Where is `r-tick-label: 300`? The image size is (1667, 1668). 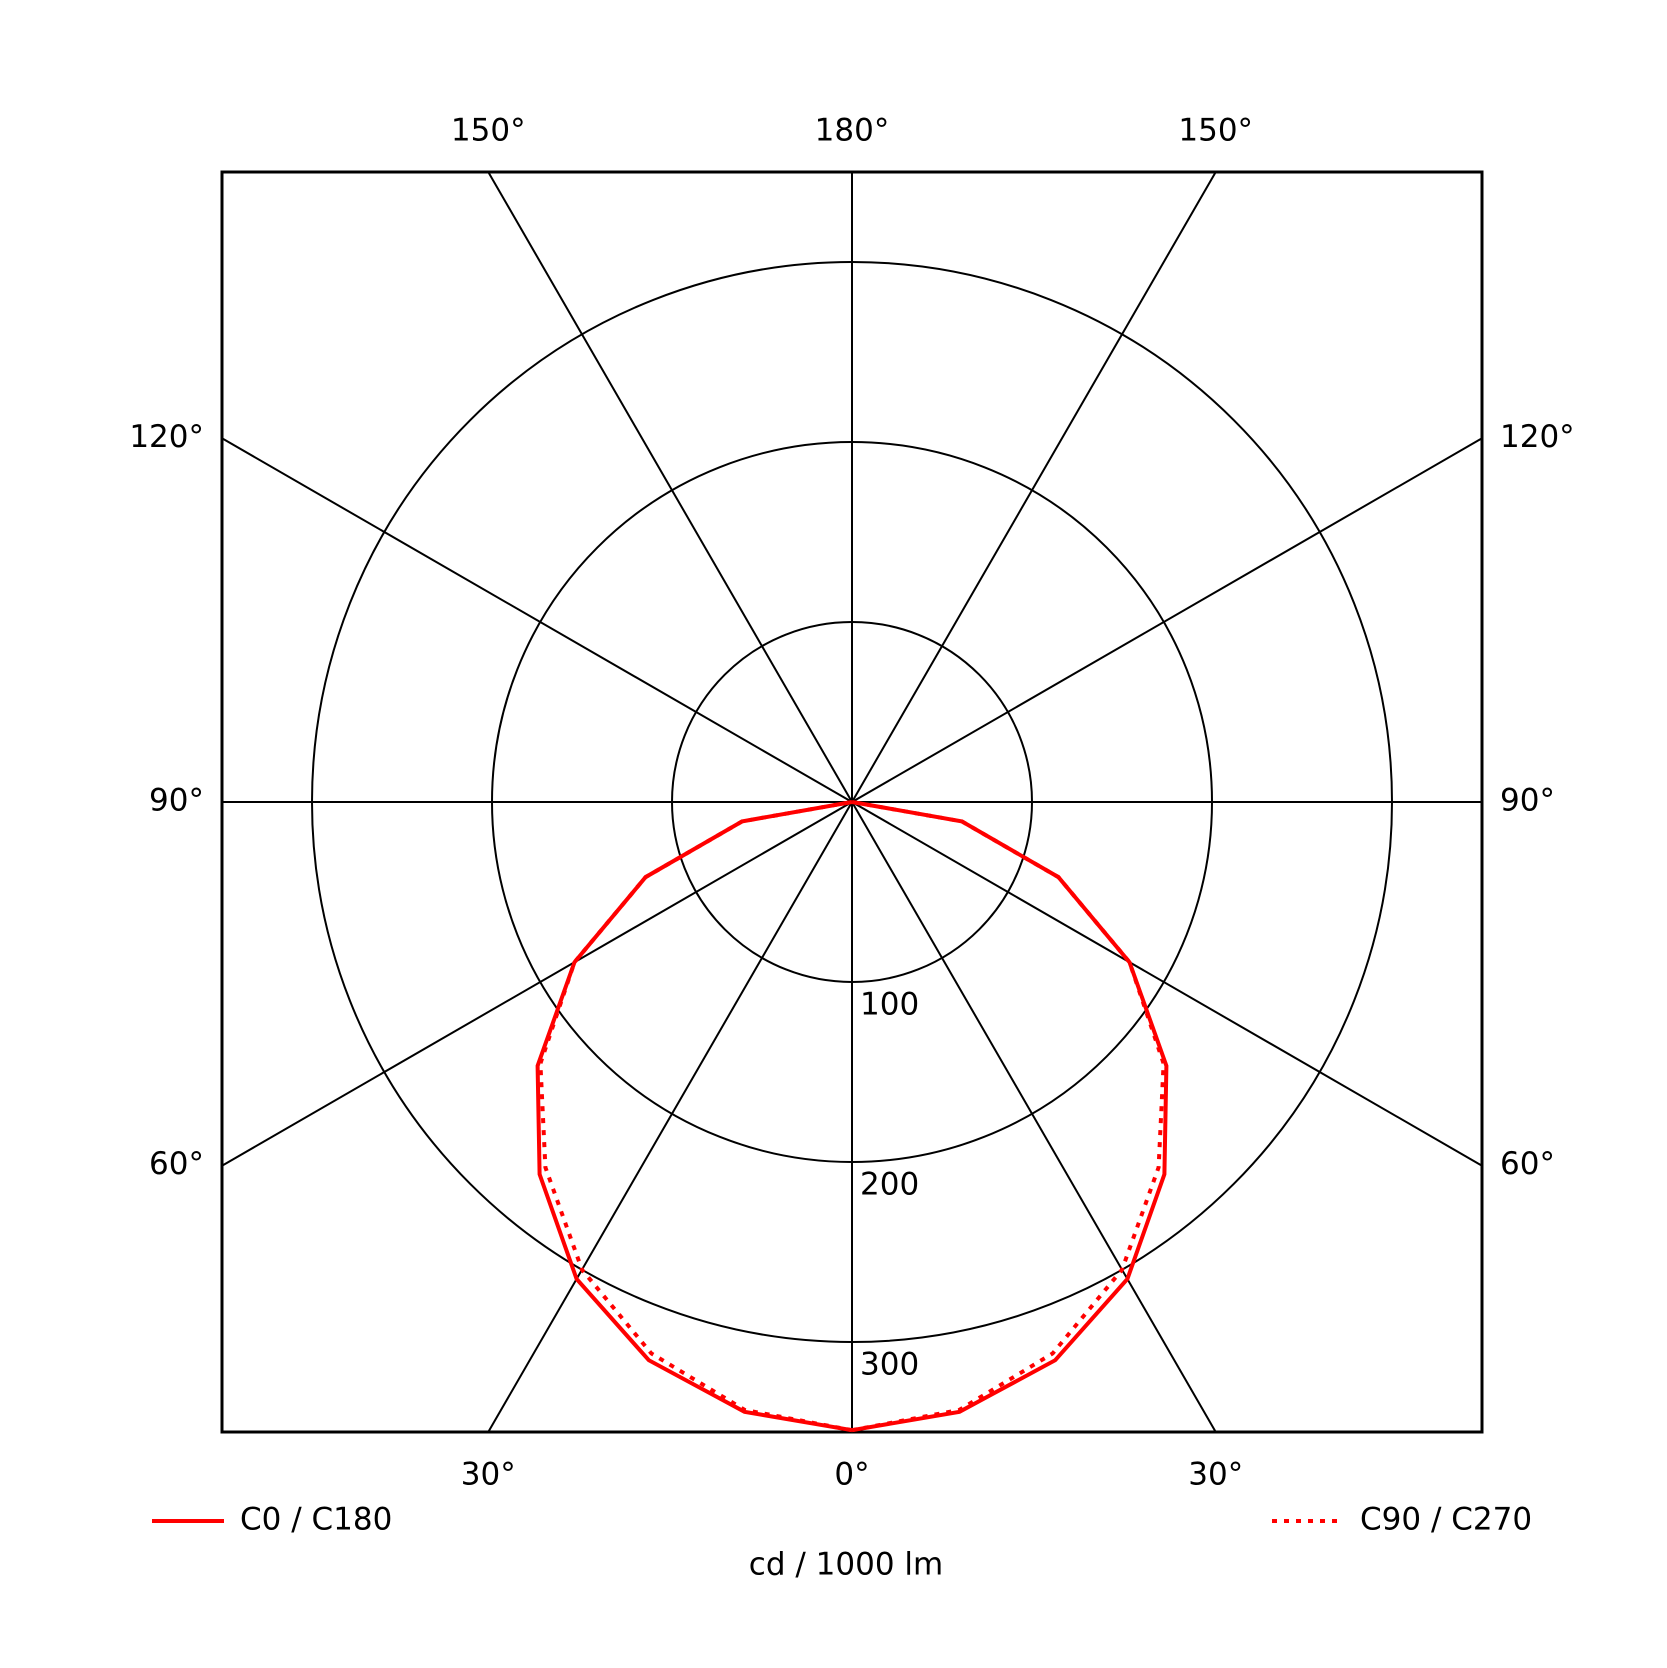 r-tick-label: 300 is located at coordinates (889, 1365).